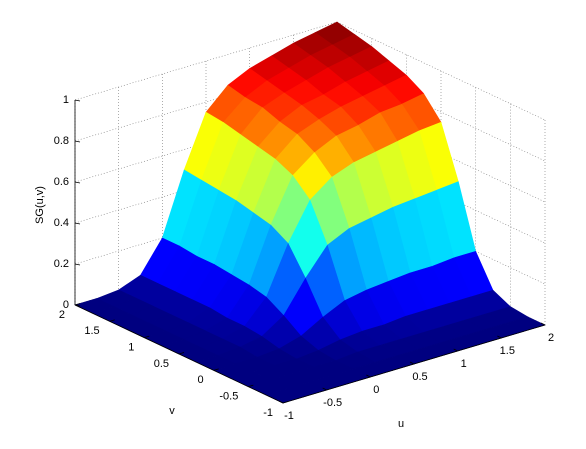 This screenshot has width=586, height=449. Describe the element at coordinates (201, 380) in the screenshot. I see `y-tick-label: 0` at that location.